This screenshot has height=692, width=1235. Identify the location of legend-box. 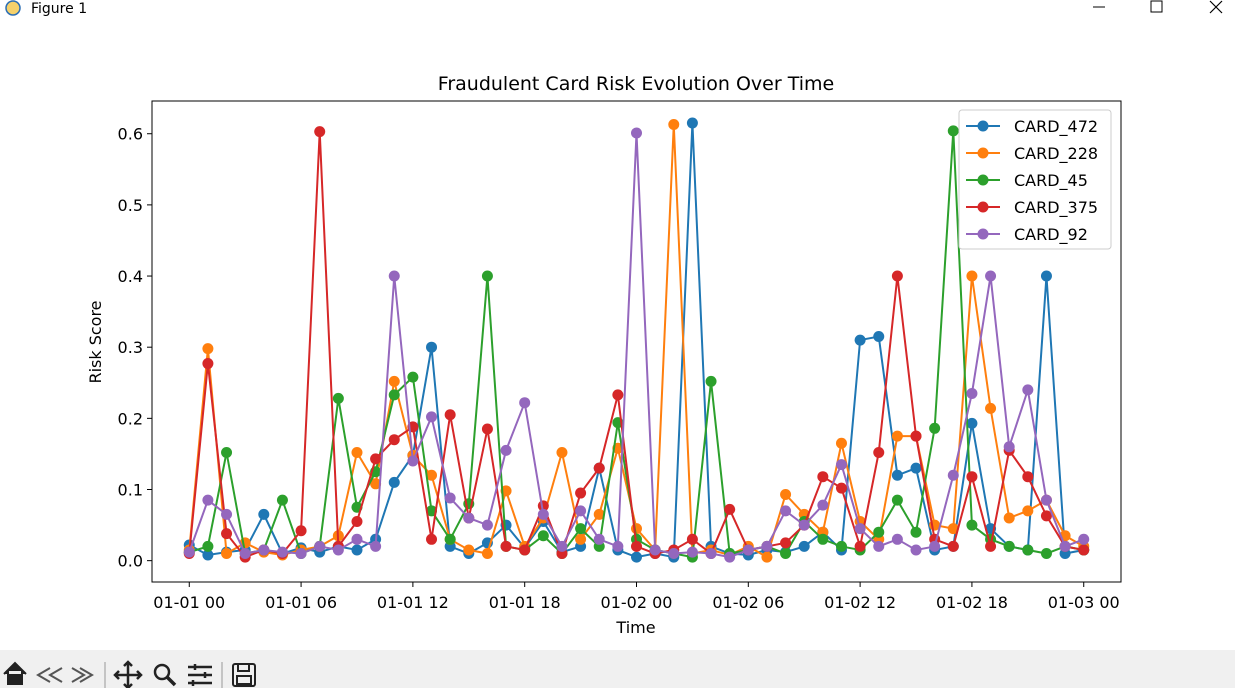
(1035, 179).